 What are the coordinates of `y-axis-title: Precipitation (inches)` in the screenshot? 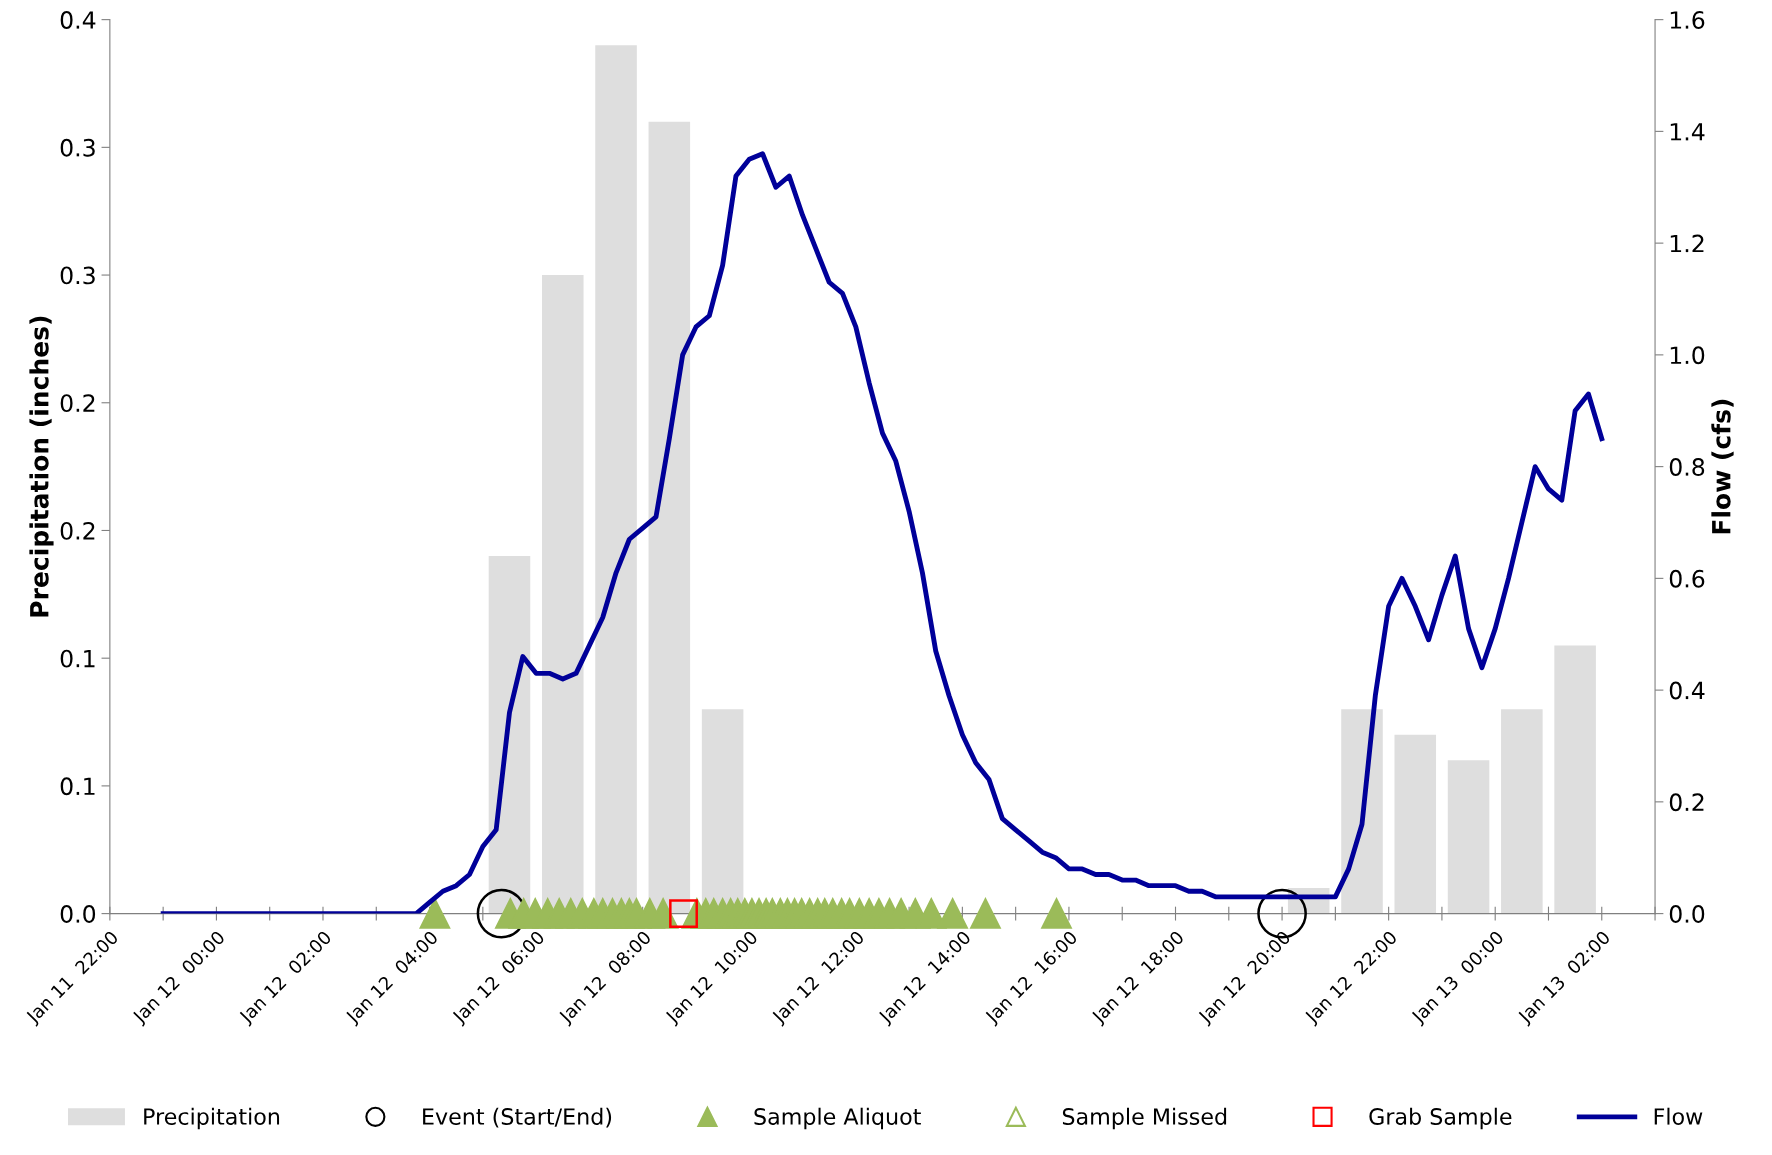 It's located at (41, 466).